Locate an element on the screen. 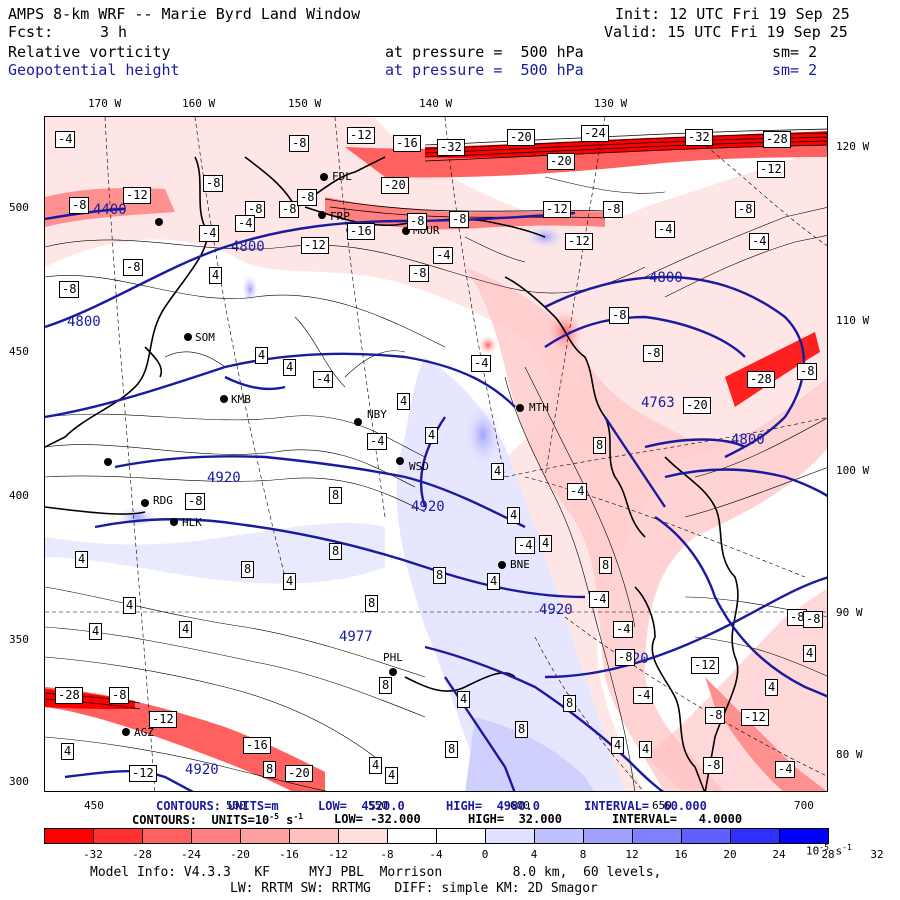 This screenshot has width=900, height=900. colorbar-label: 28 is located at coordinates (828, 854).